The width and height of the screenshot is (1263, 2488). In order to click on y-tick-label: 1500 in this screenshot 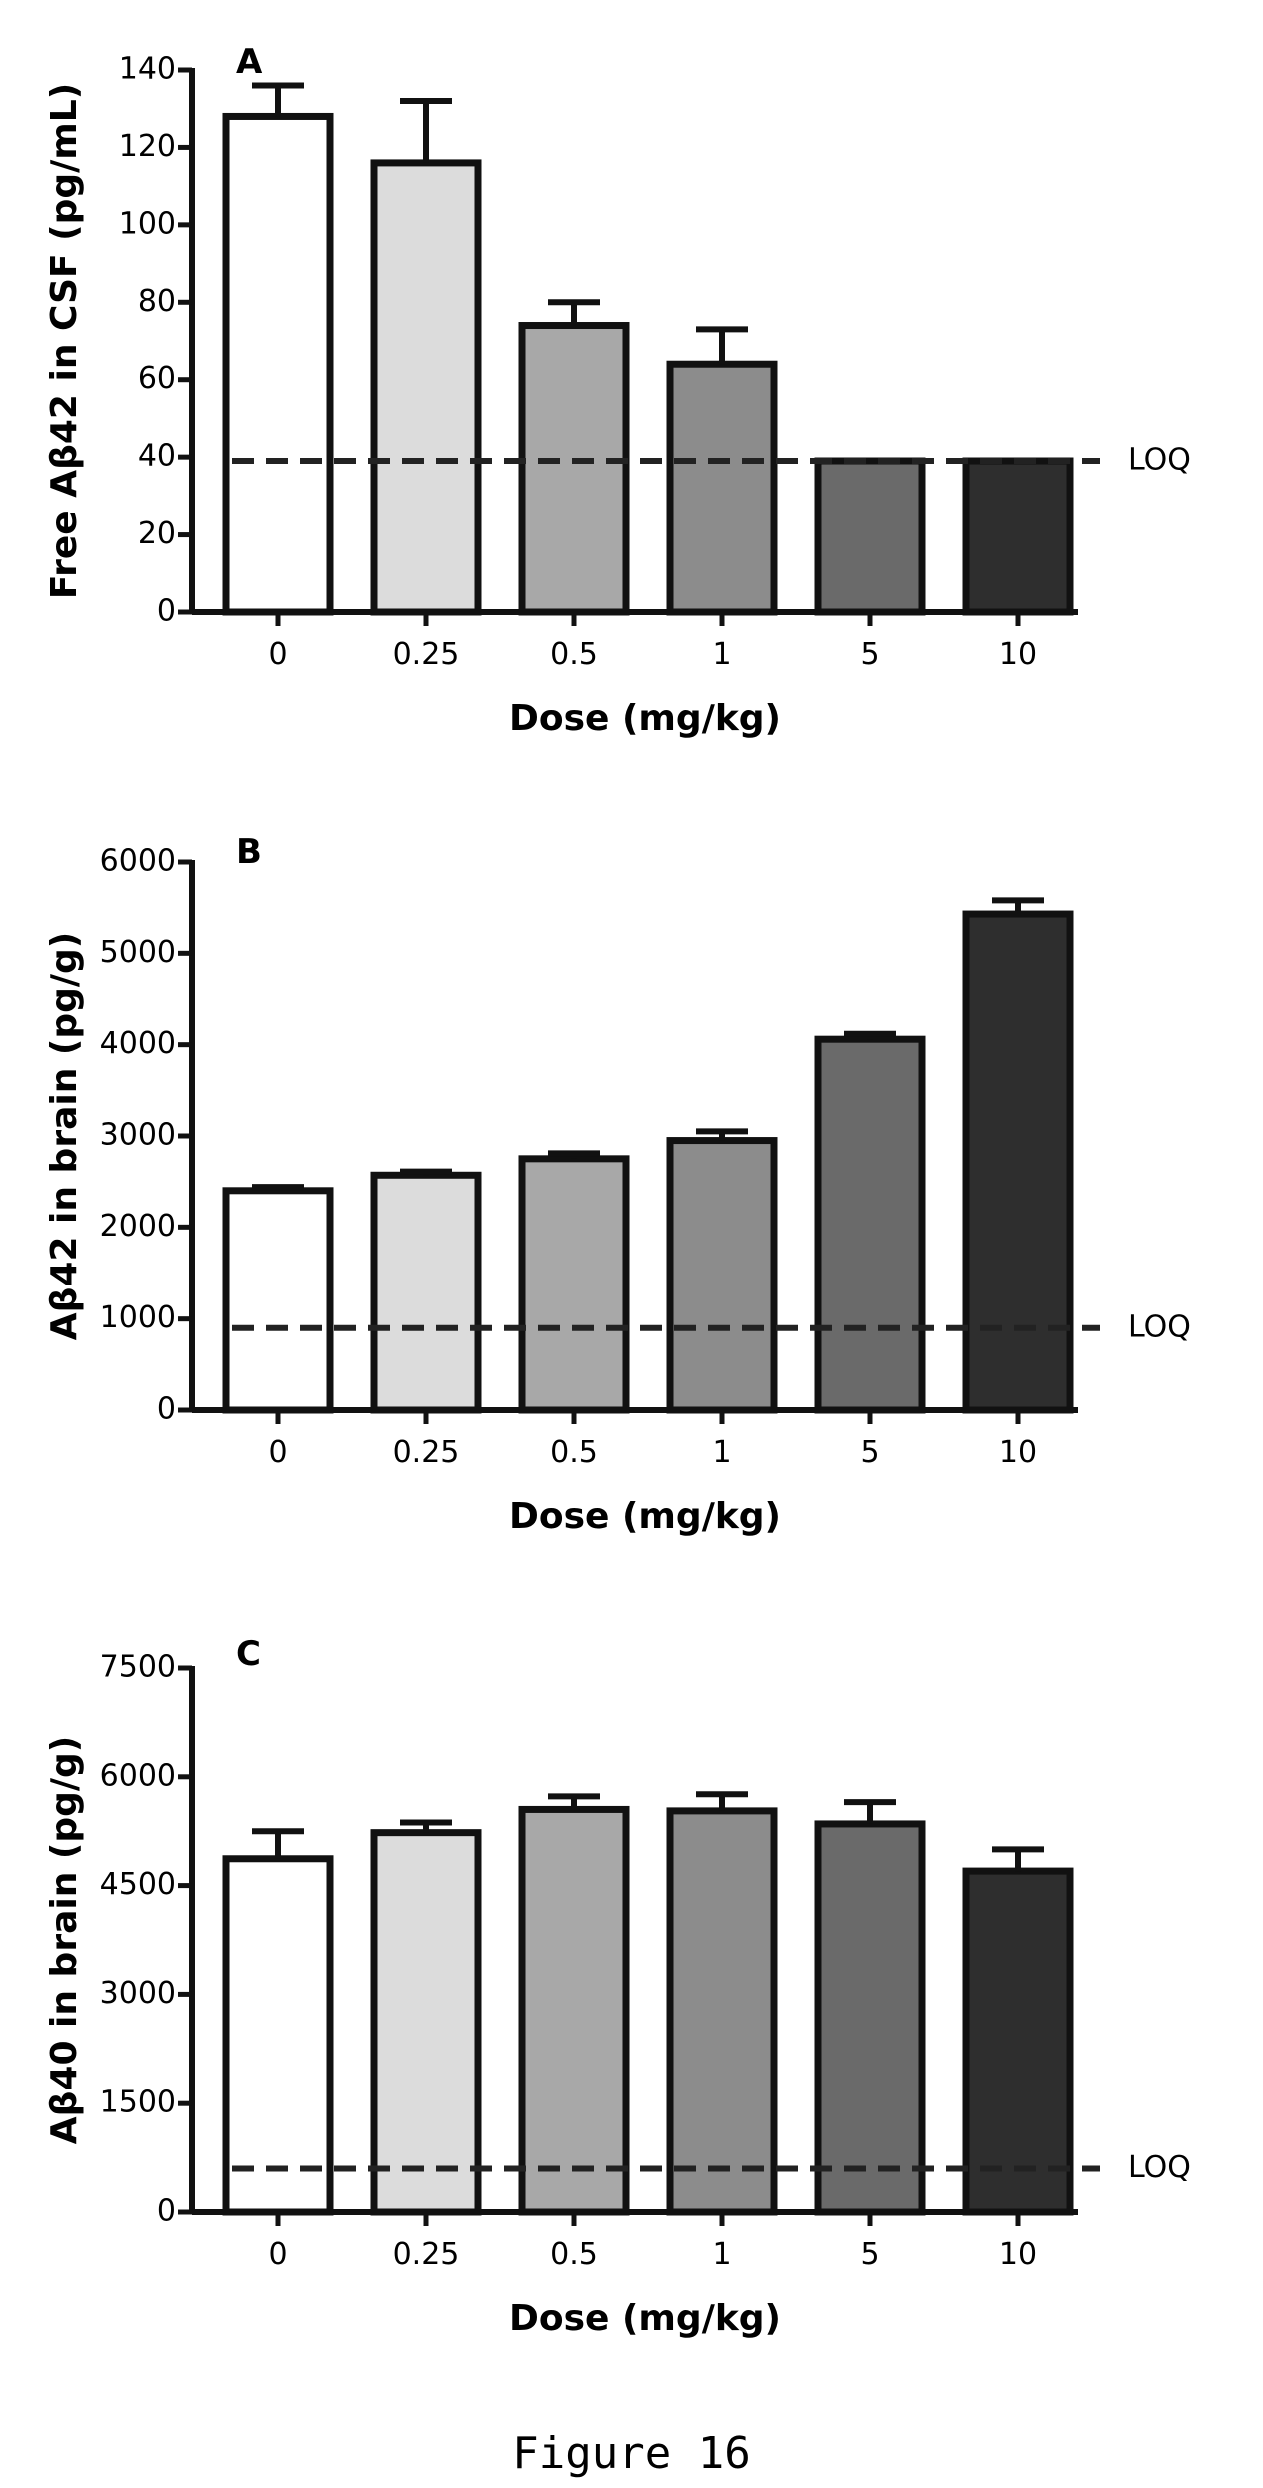, I will do `click(138, 2102)`.